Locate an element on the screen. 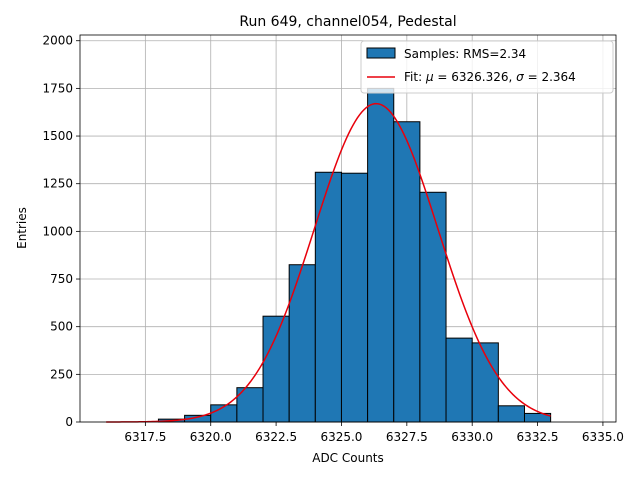 This screenshot has width=640, height=480. y-tick-label: 1500 is located at coordinates (57, 136).